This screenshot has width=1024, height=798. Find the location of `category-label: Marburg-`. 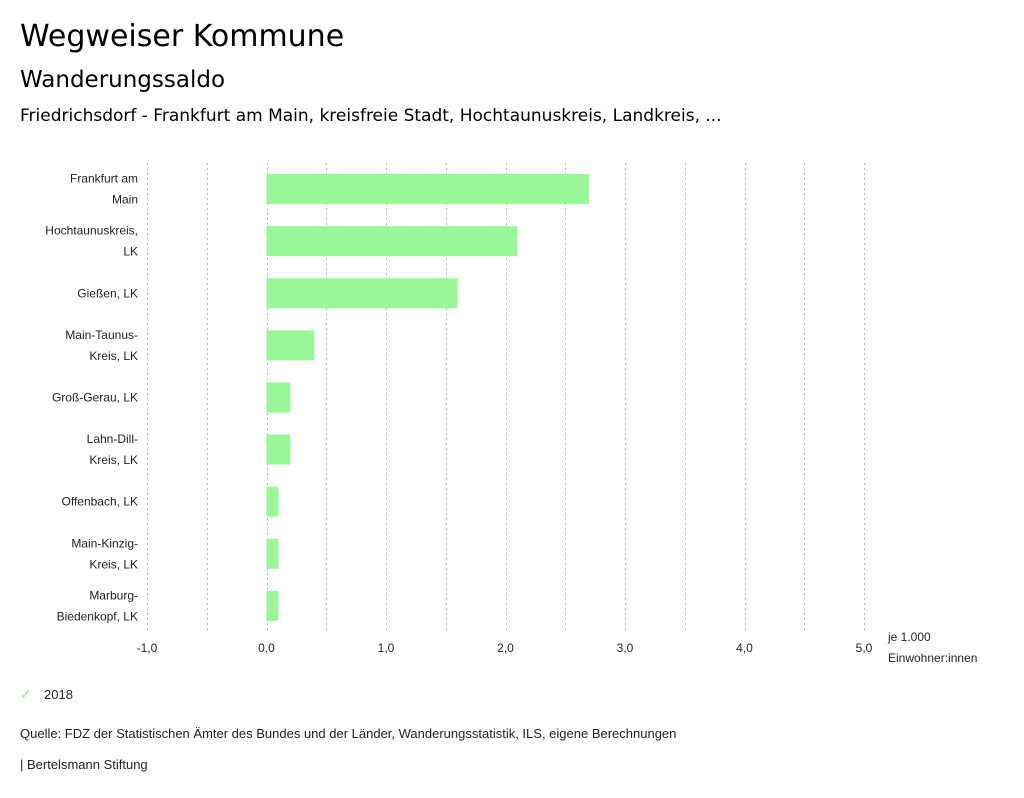

category-label: Marburg- is located at coordinates (113, 595).